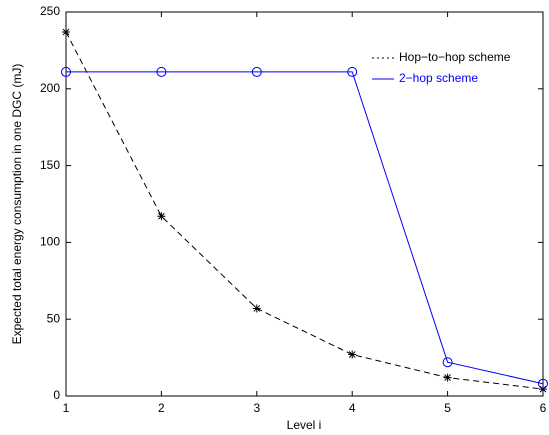  I want to click on x-tick-label: 4, so click(352, 408).